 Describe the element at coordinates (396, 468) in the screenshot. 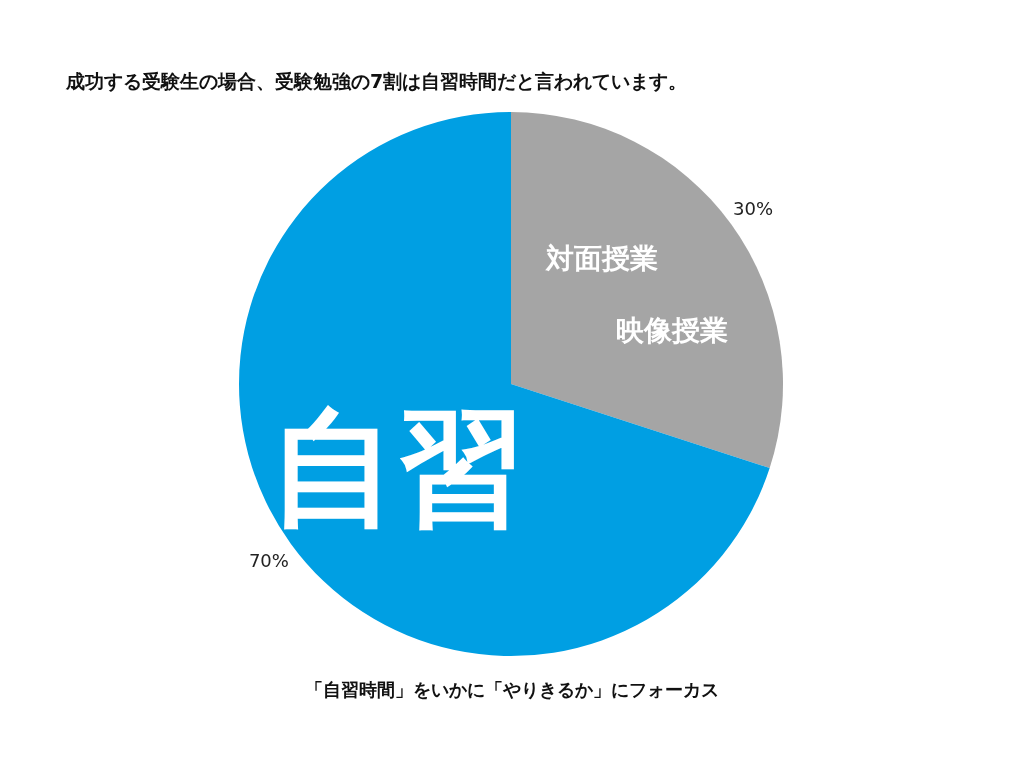

I see `slice-label: 自習` at that location.